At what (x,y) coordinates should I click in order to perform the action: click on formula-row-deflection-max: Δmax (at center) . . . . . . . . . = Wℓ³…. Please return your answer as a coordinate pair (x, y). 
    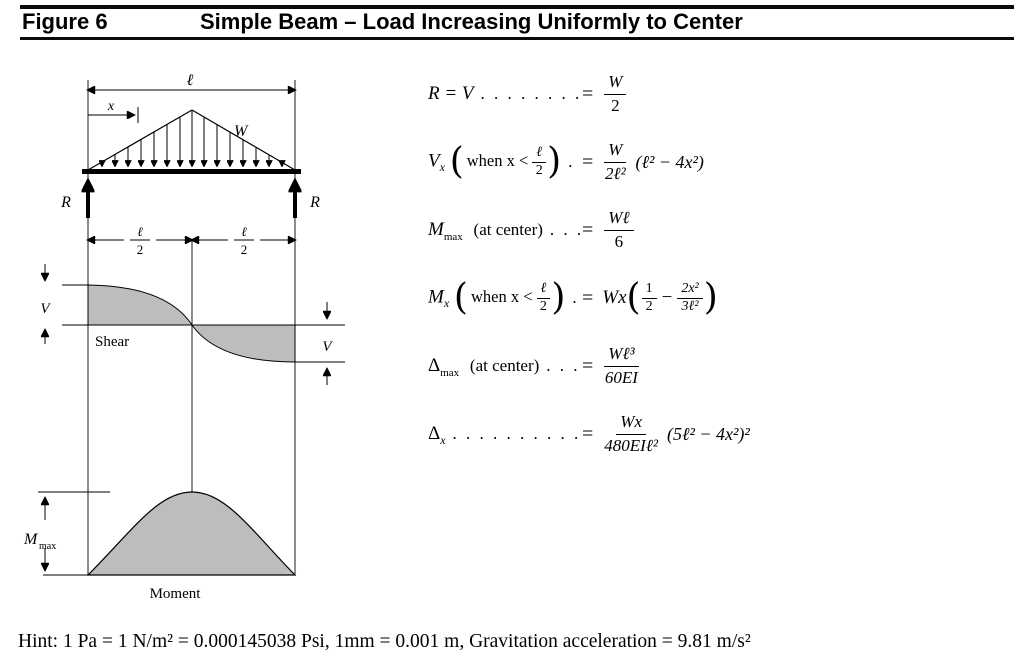
    Looking at the image, I should click on (718, 366).